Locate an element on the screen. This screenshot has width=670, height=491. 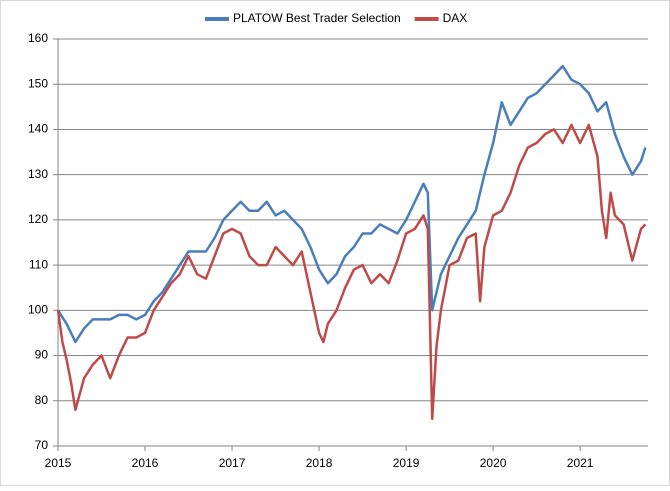
y-tick-label: 110 is located at coordinates (38, 264).